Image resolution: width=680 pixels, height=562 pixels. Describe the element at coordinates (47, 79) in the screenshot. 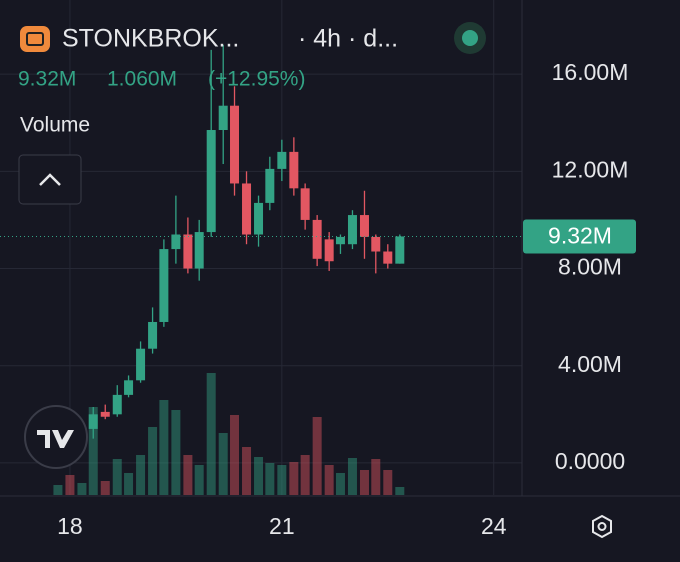

I see `last-value: 9.32M` at that location.